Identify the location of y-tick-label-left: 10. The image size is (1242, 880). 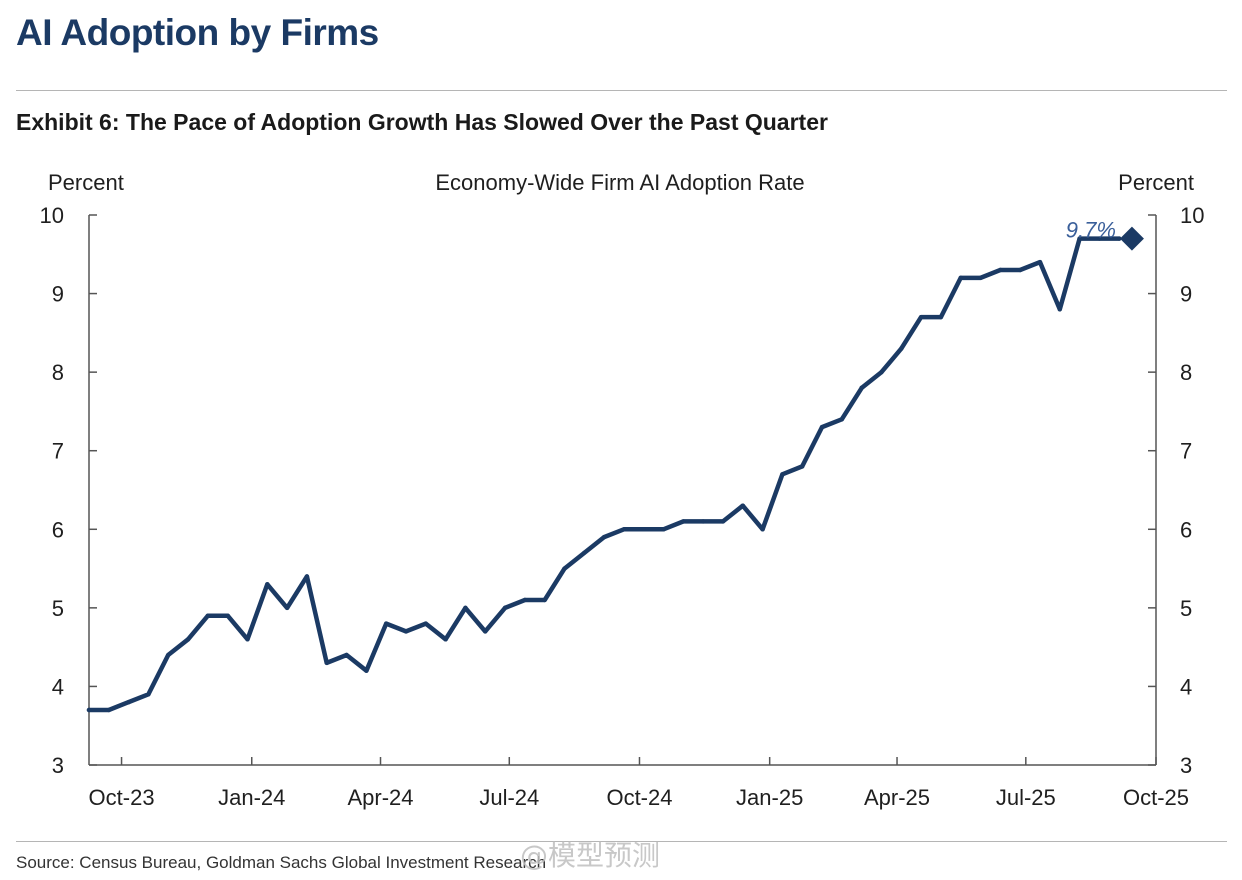
(52, 215).